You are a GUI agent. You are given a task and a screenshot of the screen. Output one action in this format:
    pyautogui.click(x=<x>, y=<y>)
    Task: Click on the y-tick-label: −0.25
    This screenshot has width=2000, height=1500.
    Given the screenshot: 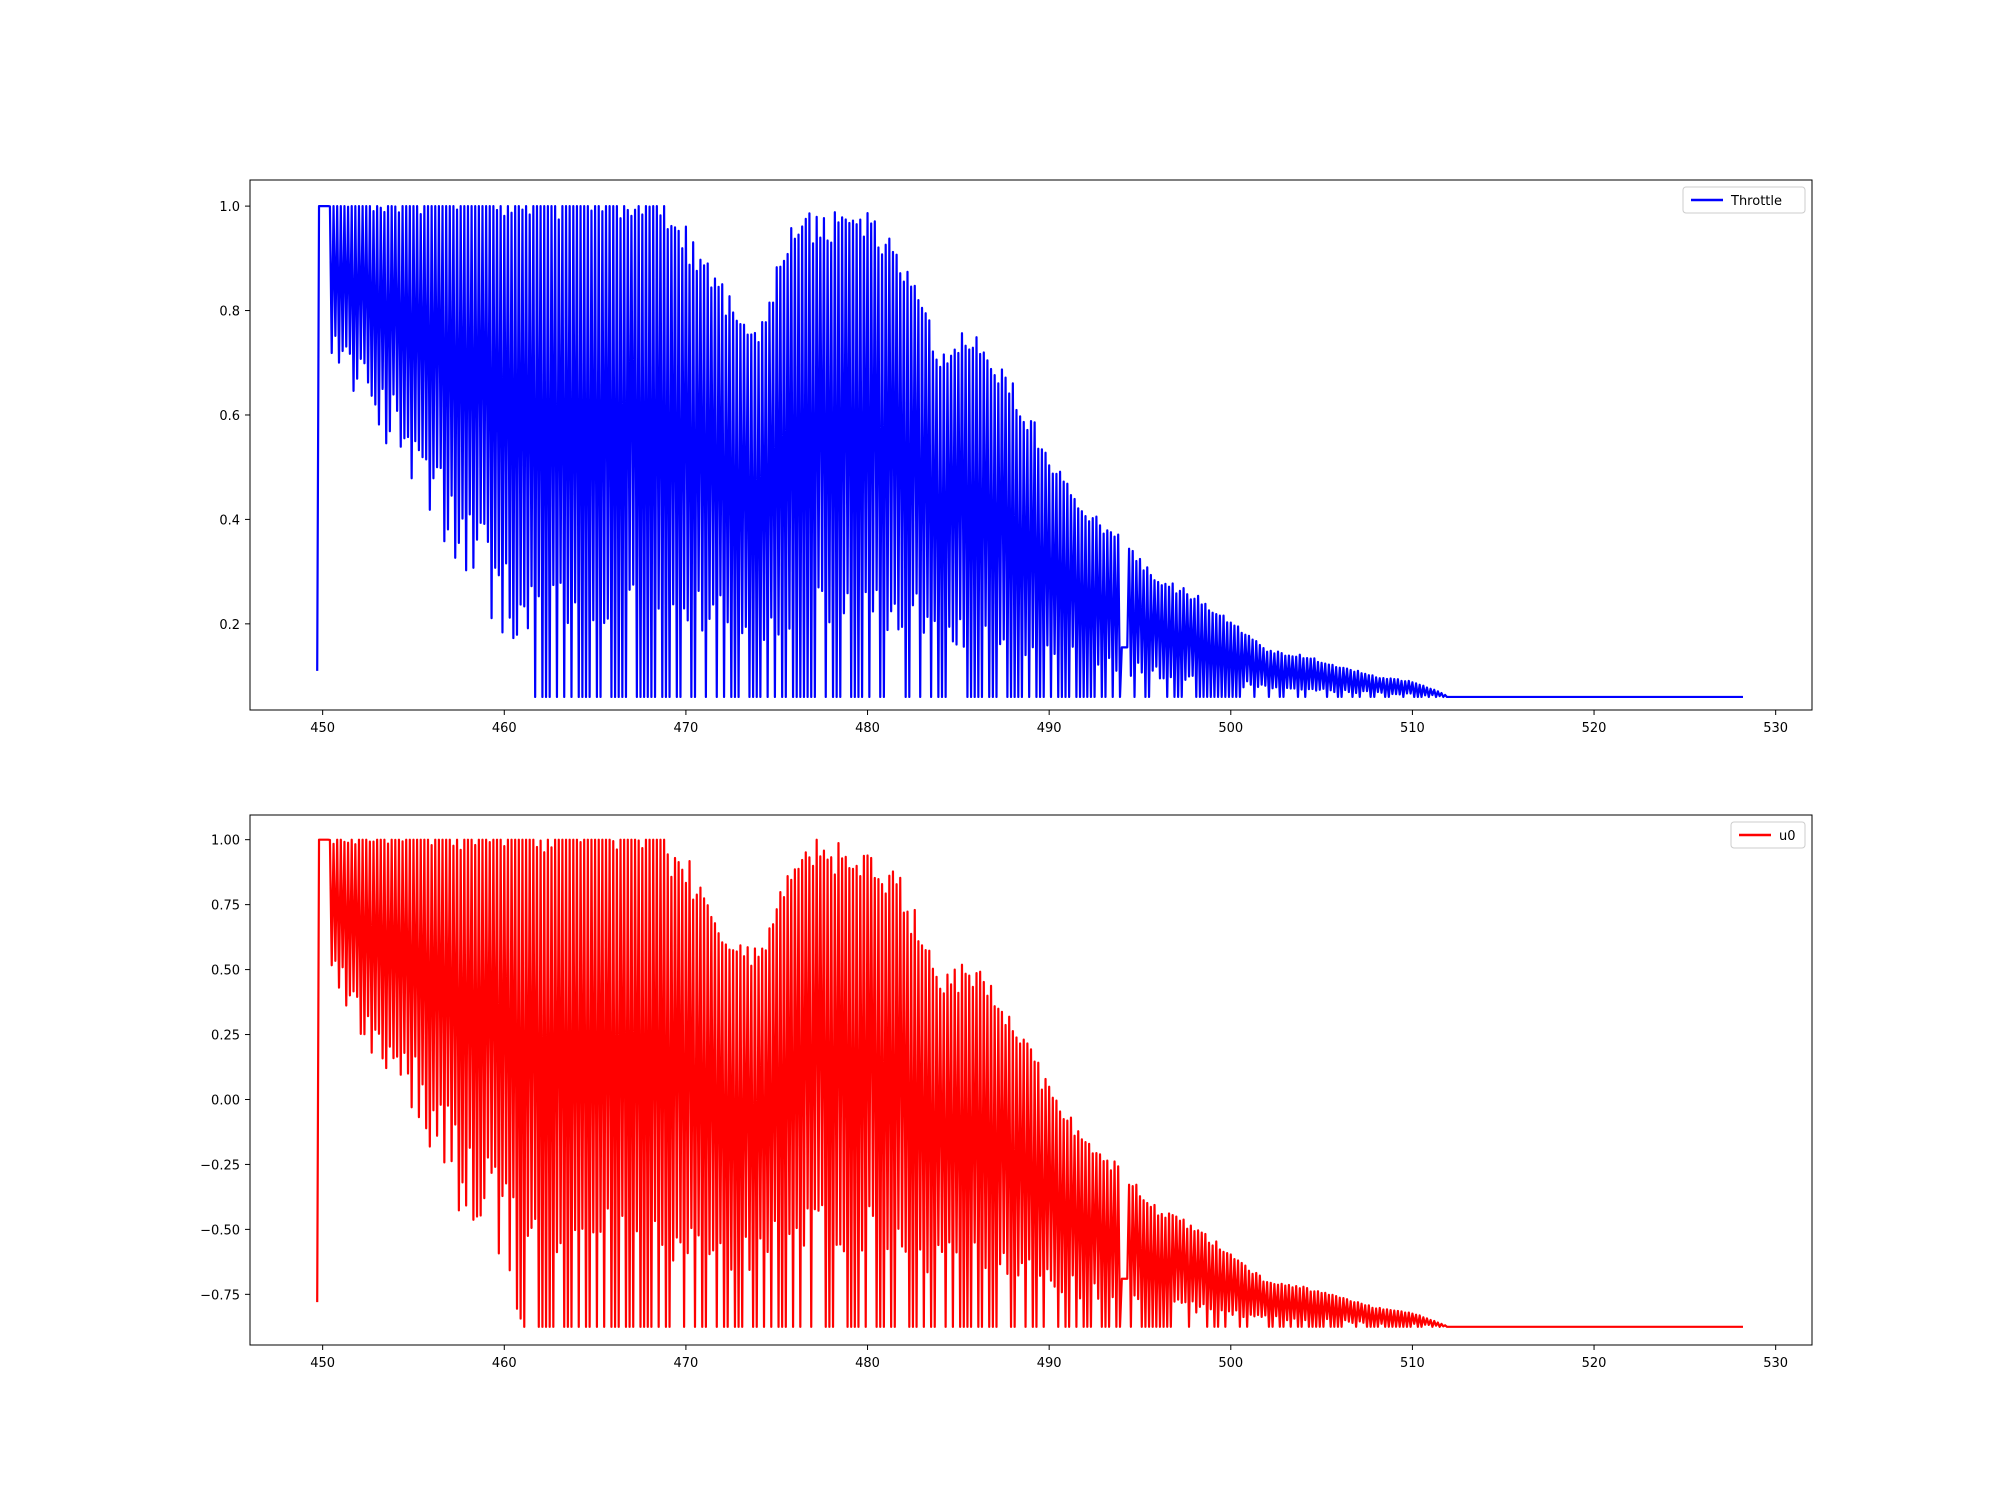 What is the action you would take?
    pyautogui.click(x=220, y=1165)
    